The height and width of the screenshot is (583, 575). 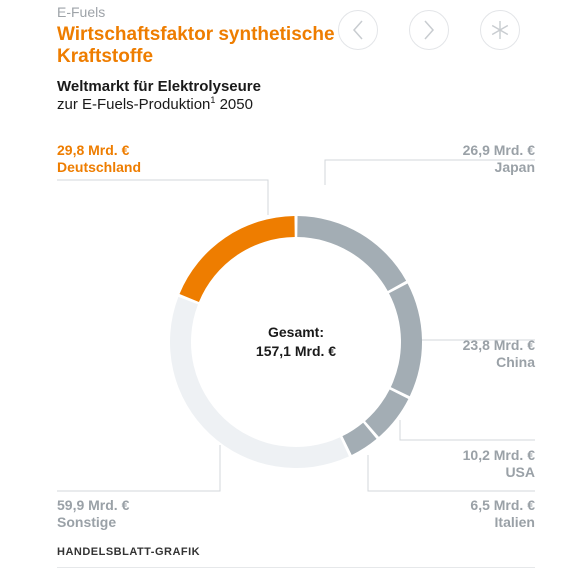 What do you see at coordinates (502, 505) in the screenshot?
I see `value-label-italien: 6,5 Mrd. €` at bounding box center [502, 505].